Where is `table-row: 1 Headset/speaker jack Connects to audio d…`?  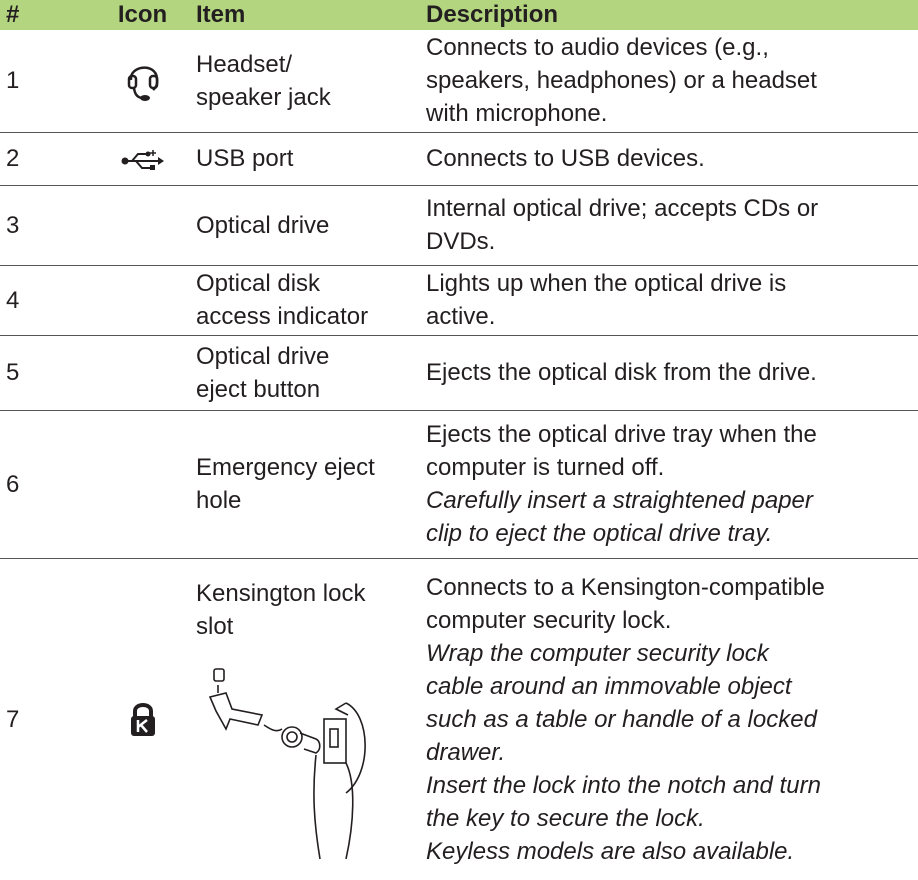
table-row: 1 Headset/speaker jack Connects to audio d… is located at coordinates (459, 81).